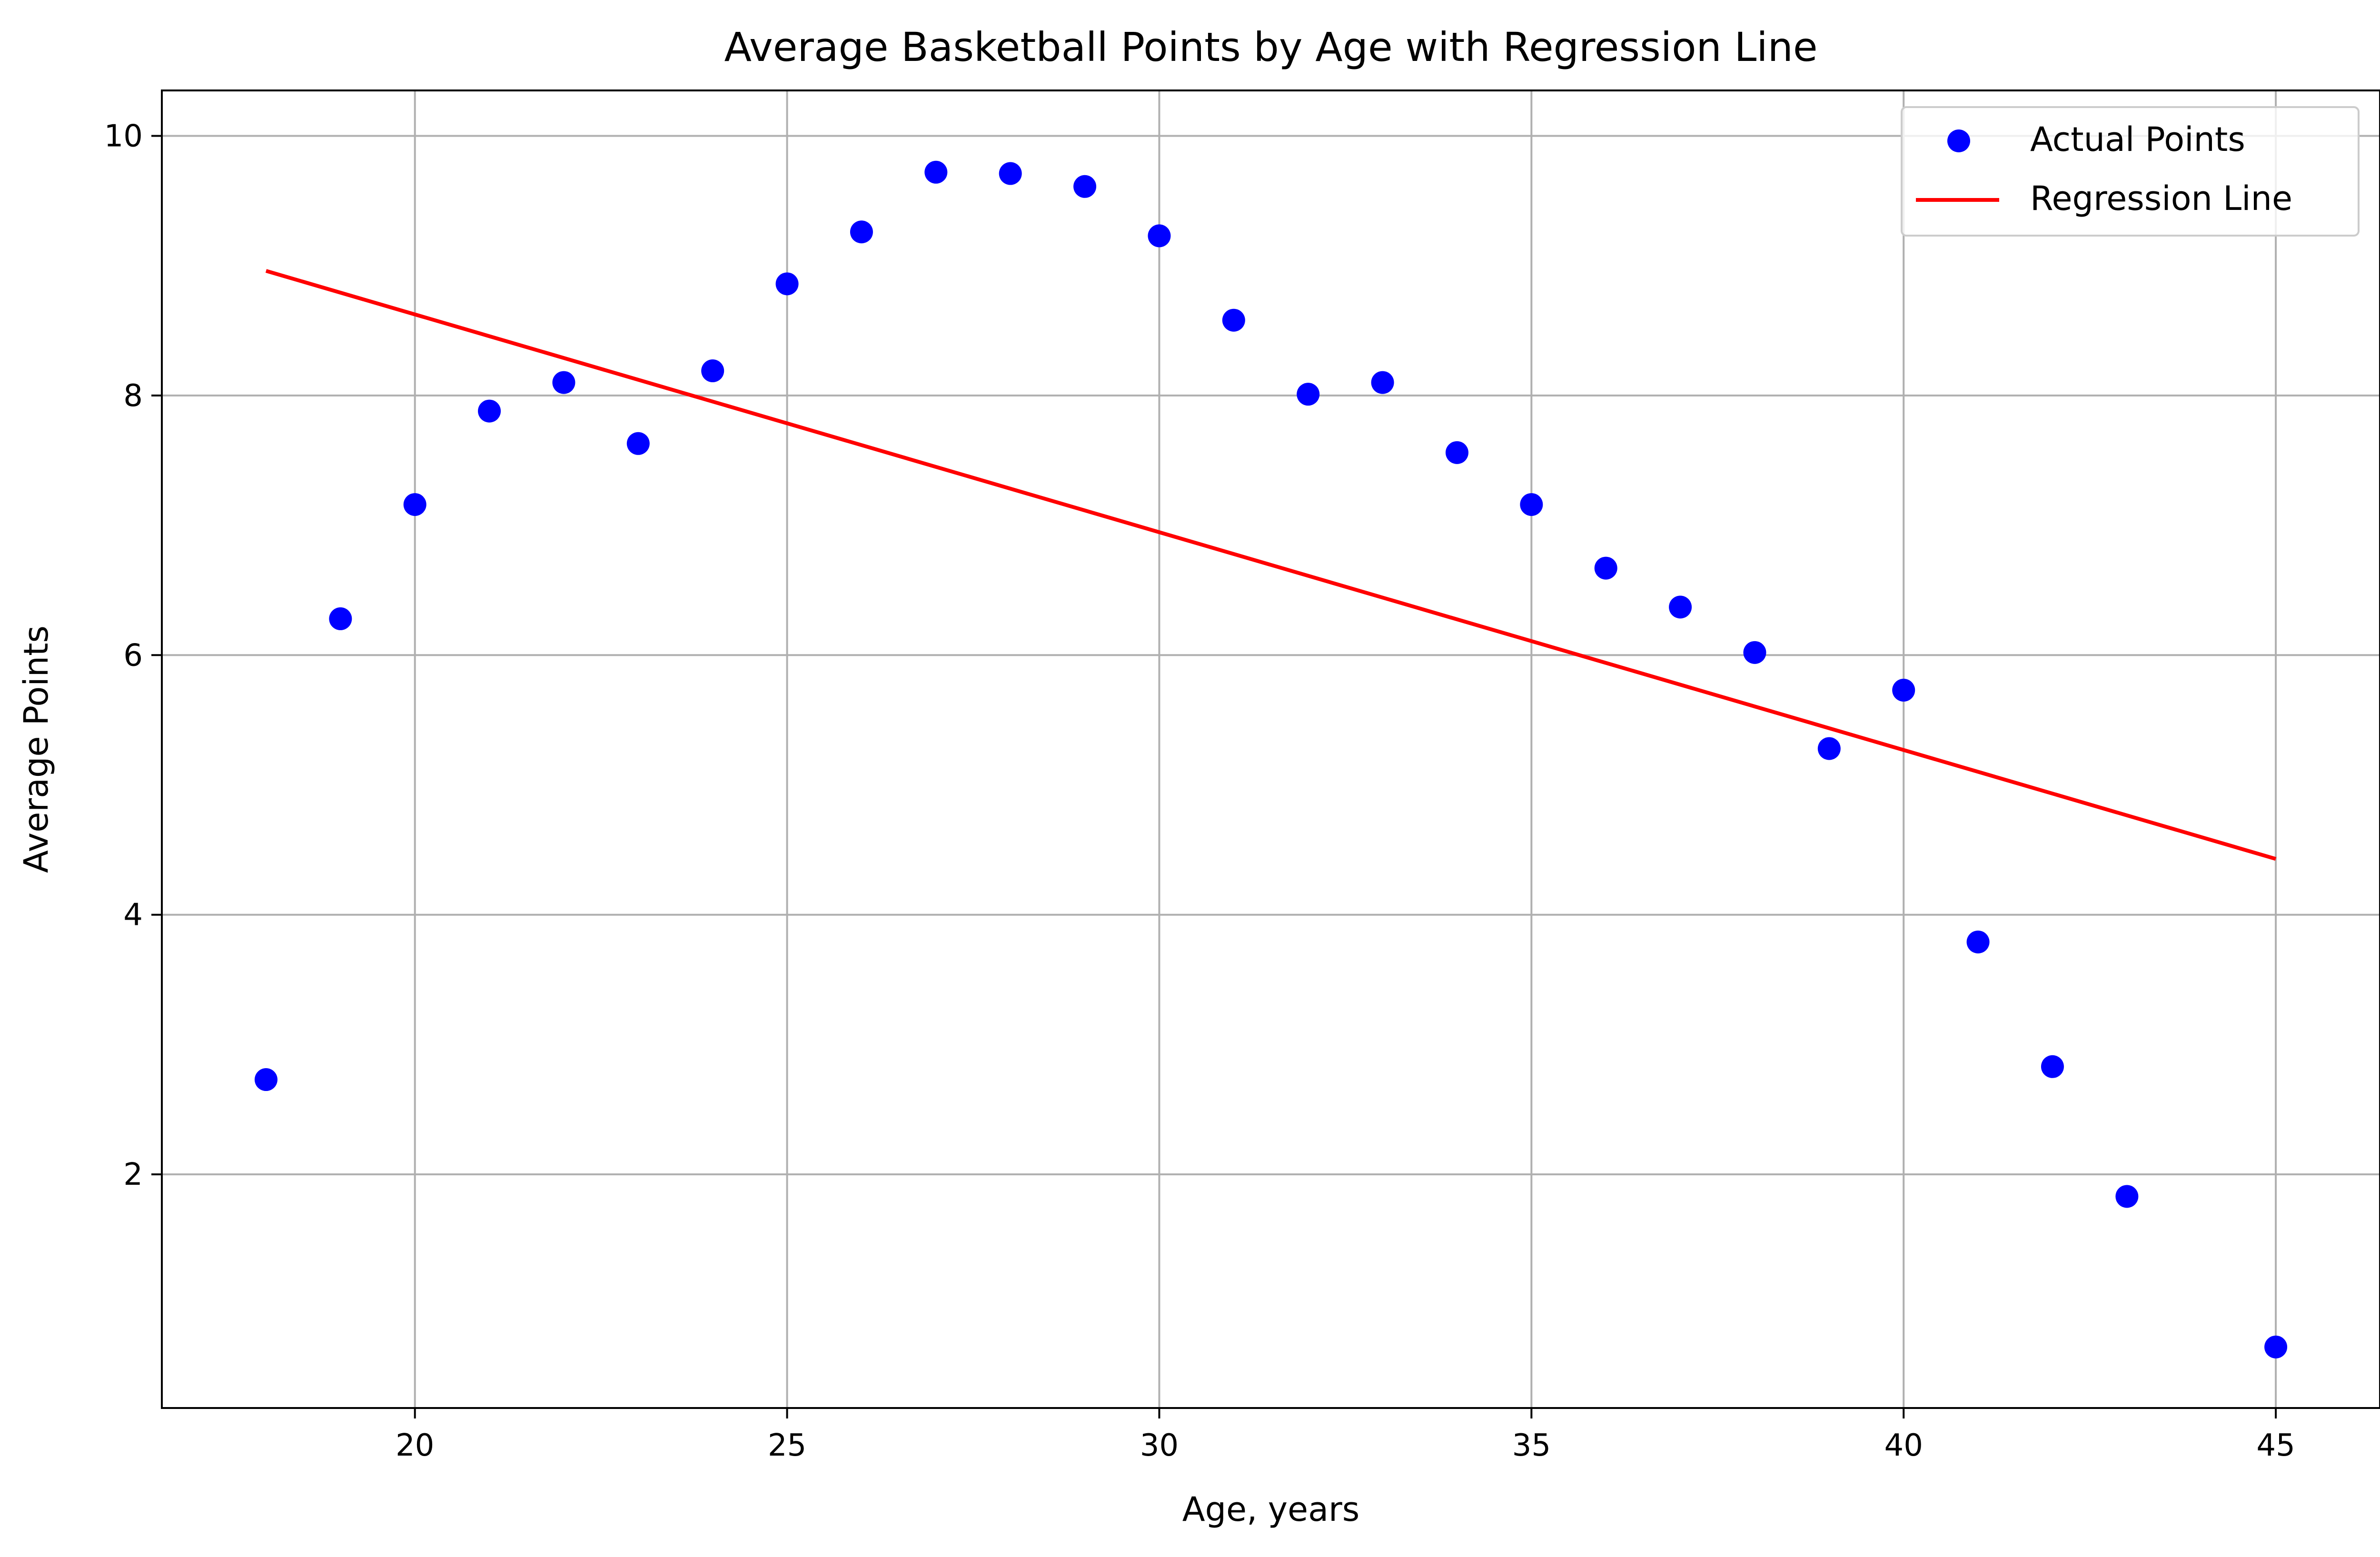  What do you see at coordinates (2137, 139) in the screenshot?
I see `legend-label-actual-points: Actual Points` at bounding box center [2137, 139].